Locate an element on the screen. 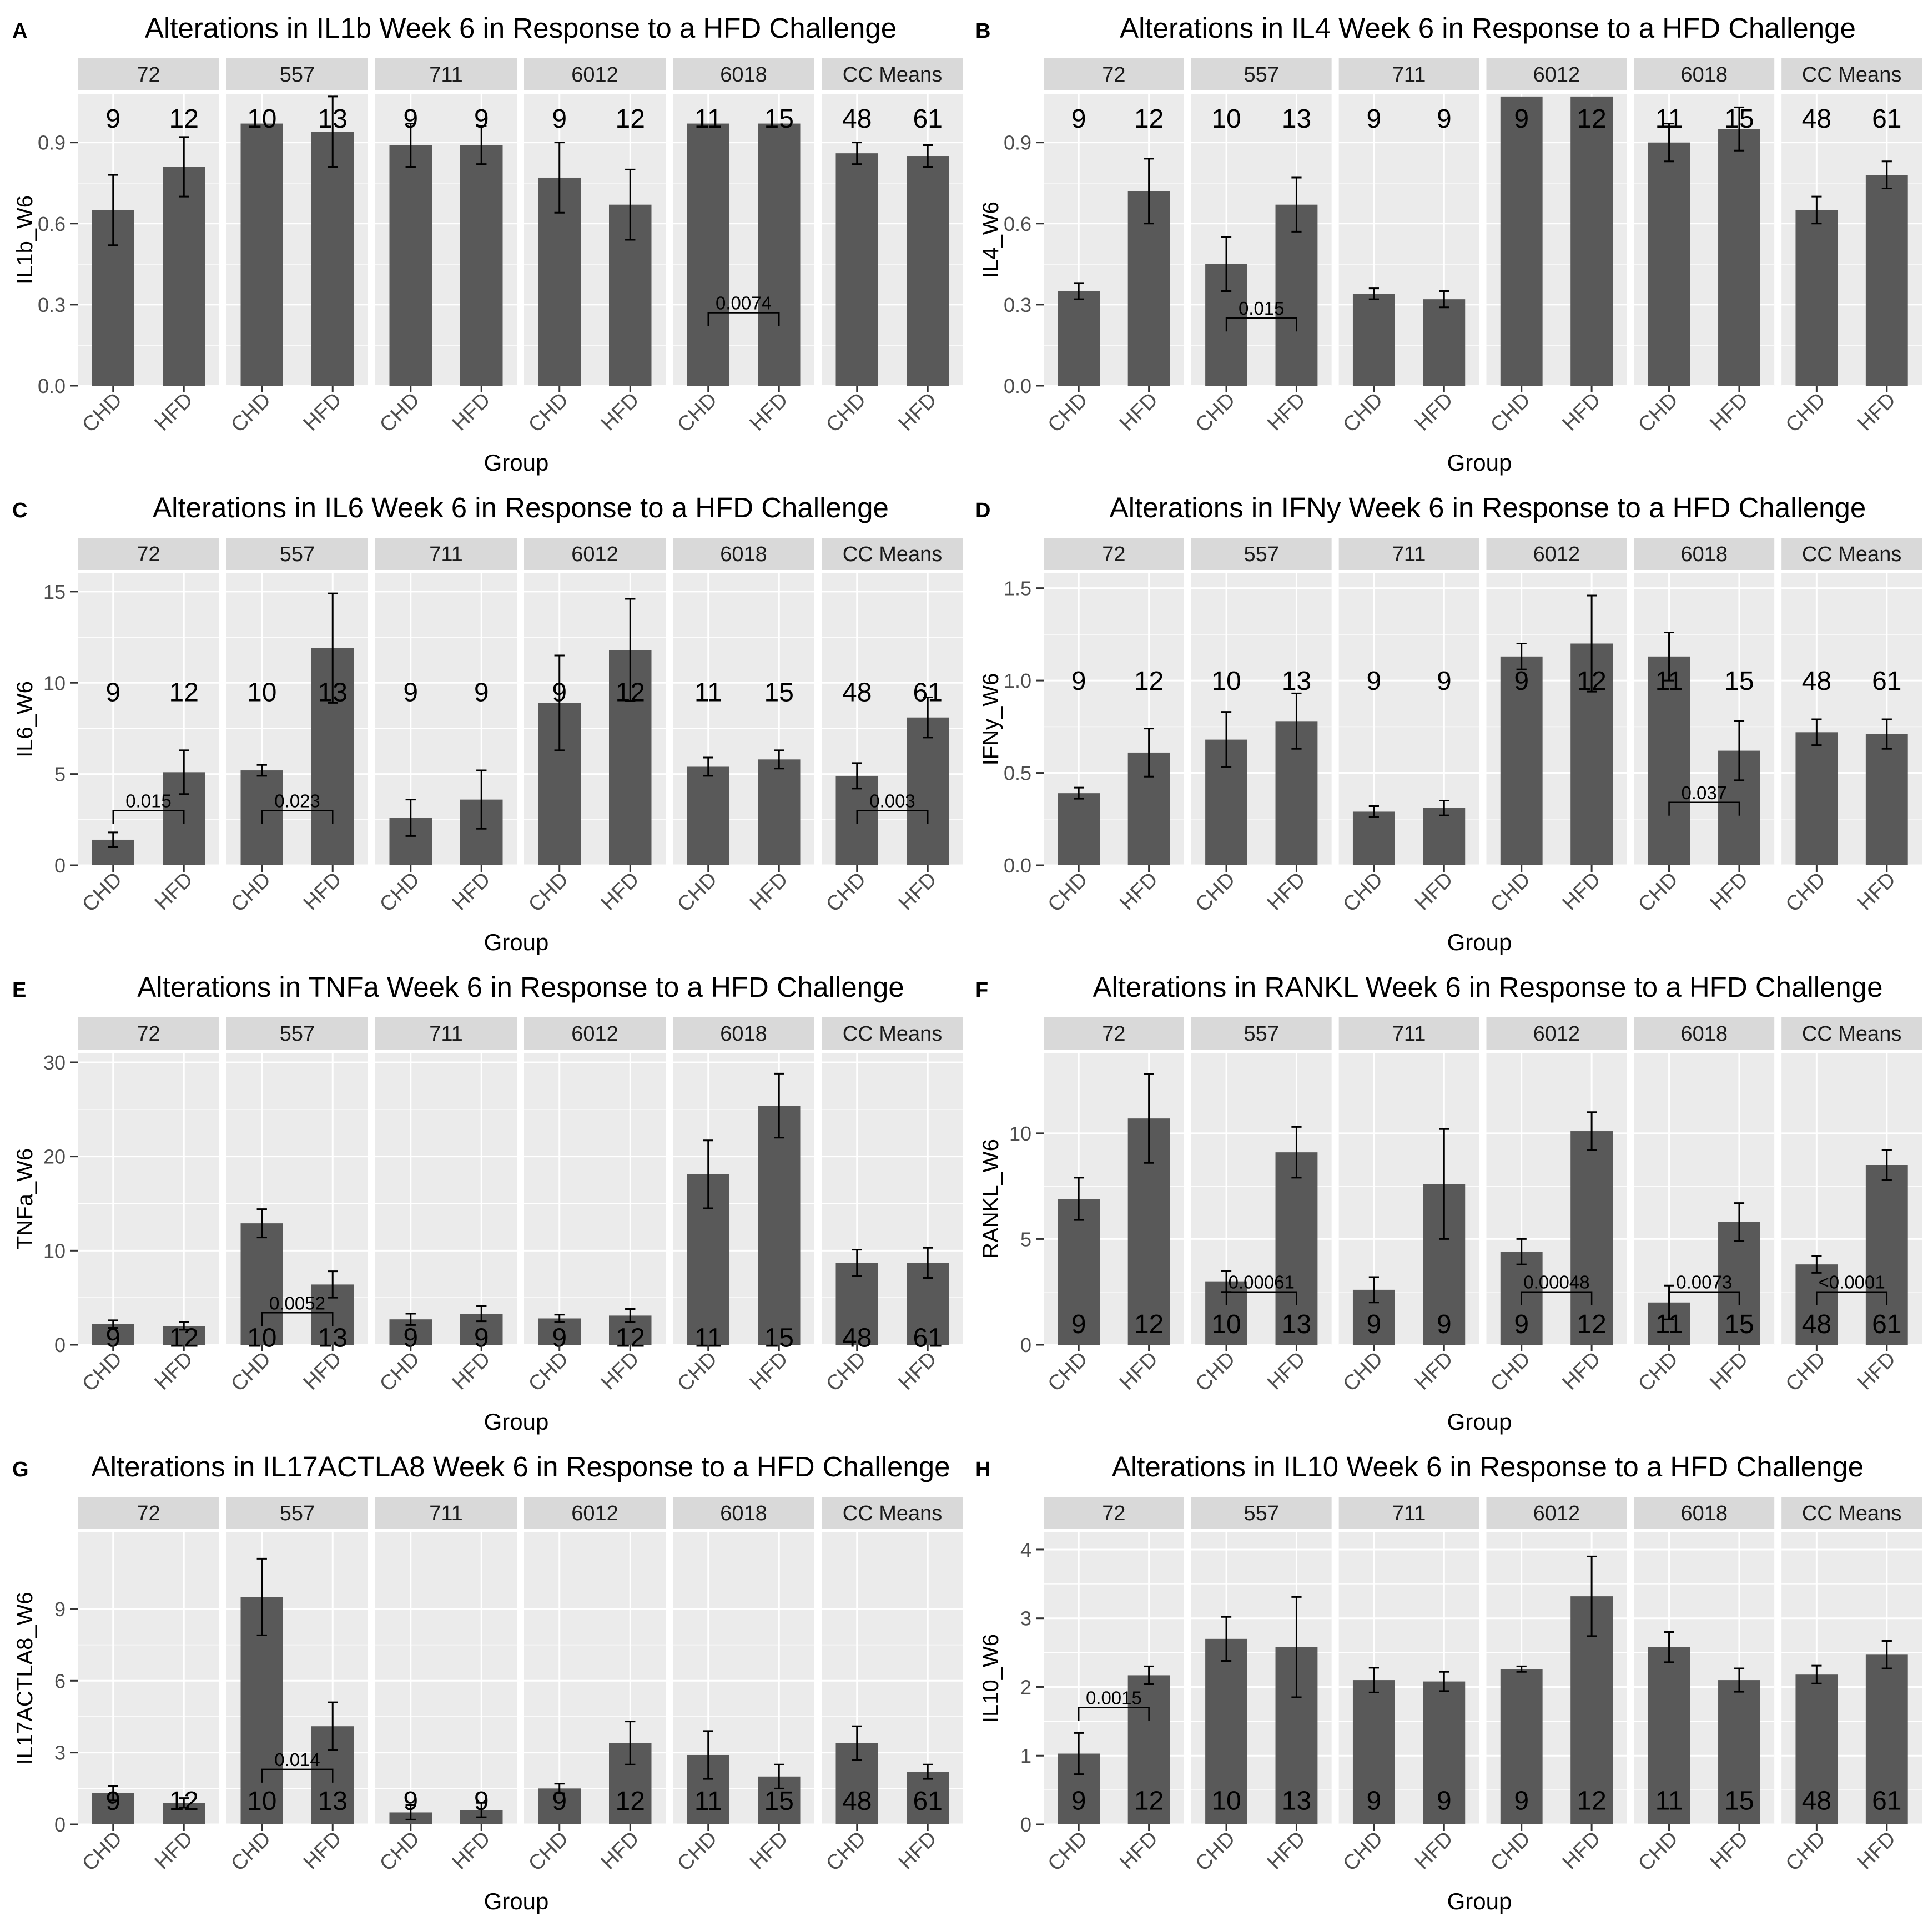  facet-strip-label: CC Means is located at coordinates (893, 554).